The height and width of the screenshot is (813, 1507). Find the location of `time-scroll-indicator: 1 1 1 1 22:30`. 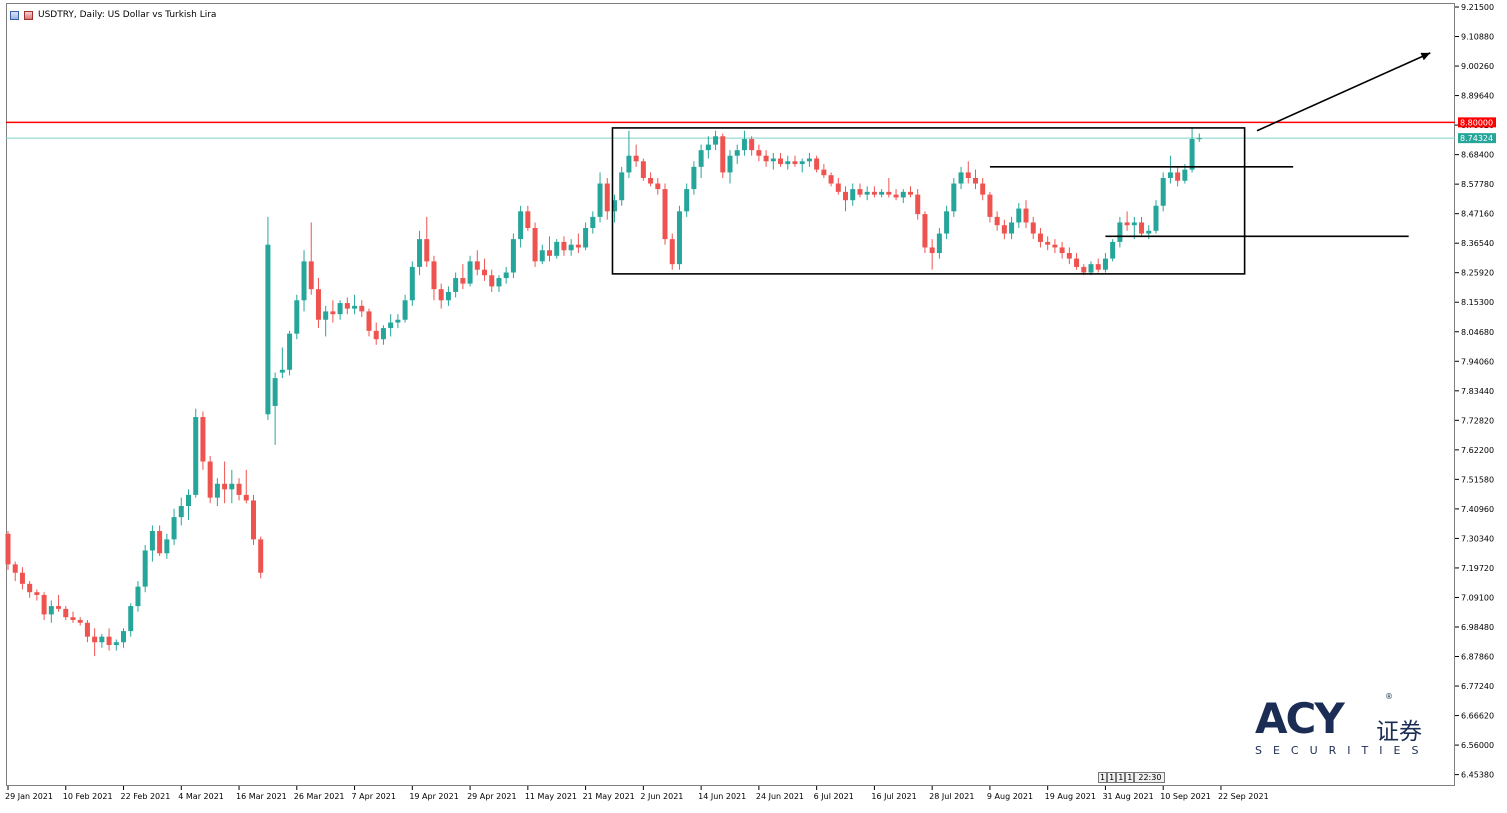

time-scroll-indicator: 1 1 1 1 22:30 is located at coordinates (1132, 777).